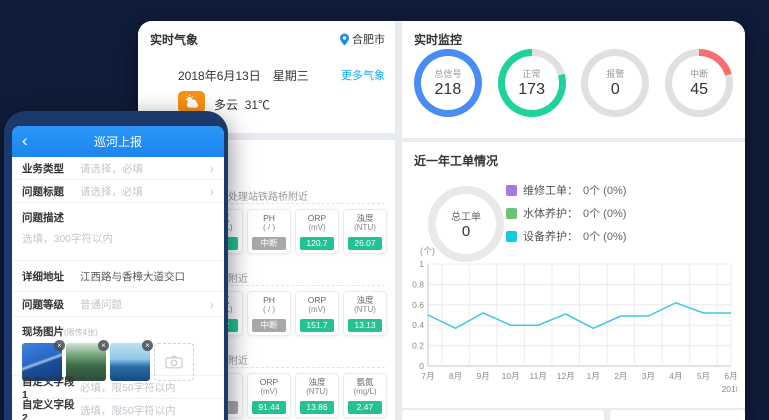  Describe the element at coordinates (43, 304) in the screenshot. I see `problem-level-label: 问题等级` at that location.